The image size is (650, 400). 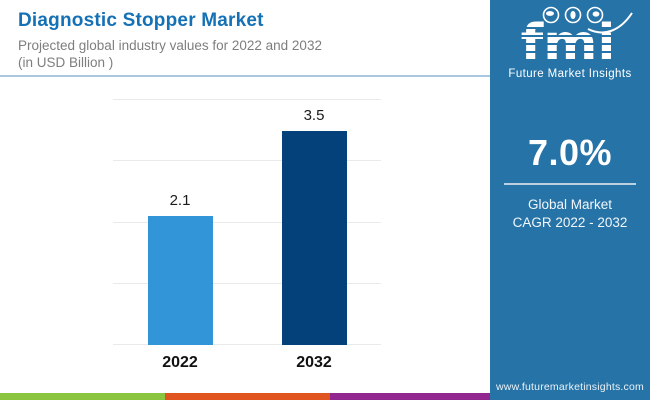 What do you see at coordinates (570, 222) in the screenshot?
I see `cagr-label-line2: CAGR 2022 - 2032` at bounding box center [570, 222].